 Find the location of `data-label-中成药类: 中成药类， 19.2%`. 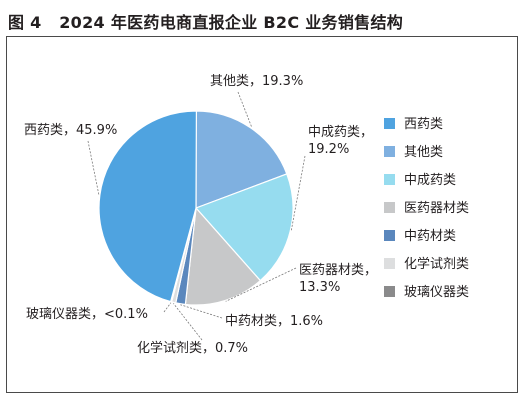

data-label-中成药类: 中成药类， 19.2% is located at coordinates (340, 141).